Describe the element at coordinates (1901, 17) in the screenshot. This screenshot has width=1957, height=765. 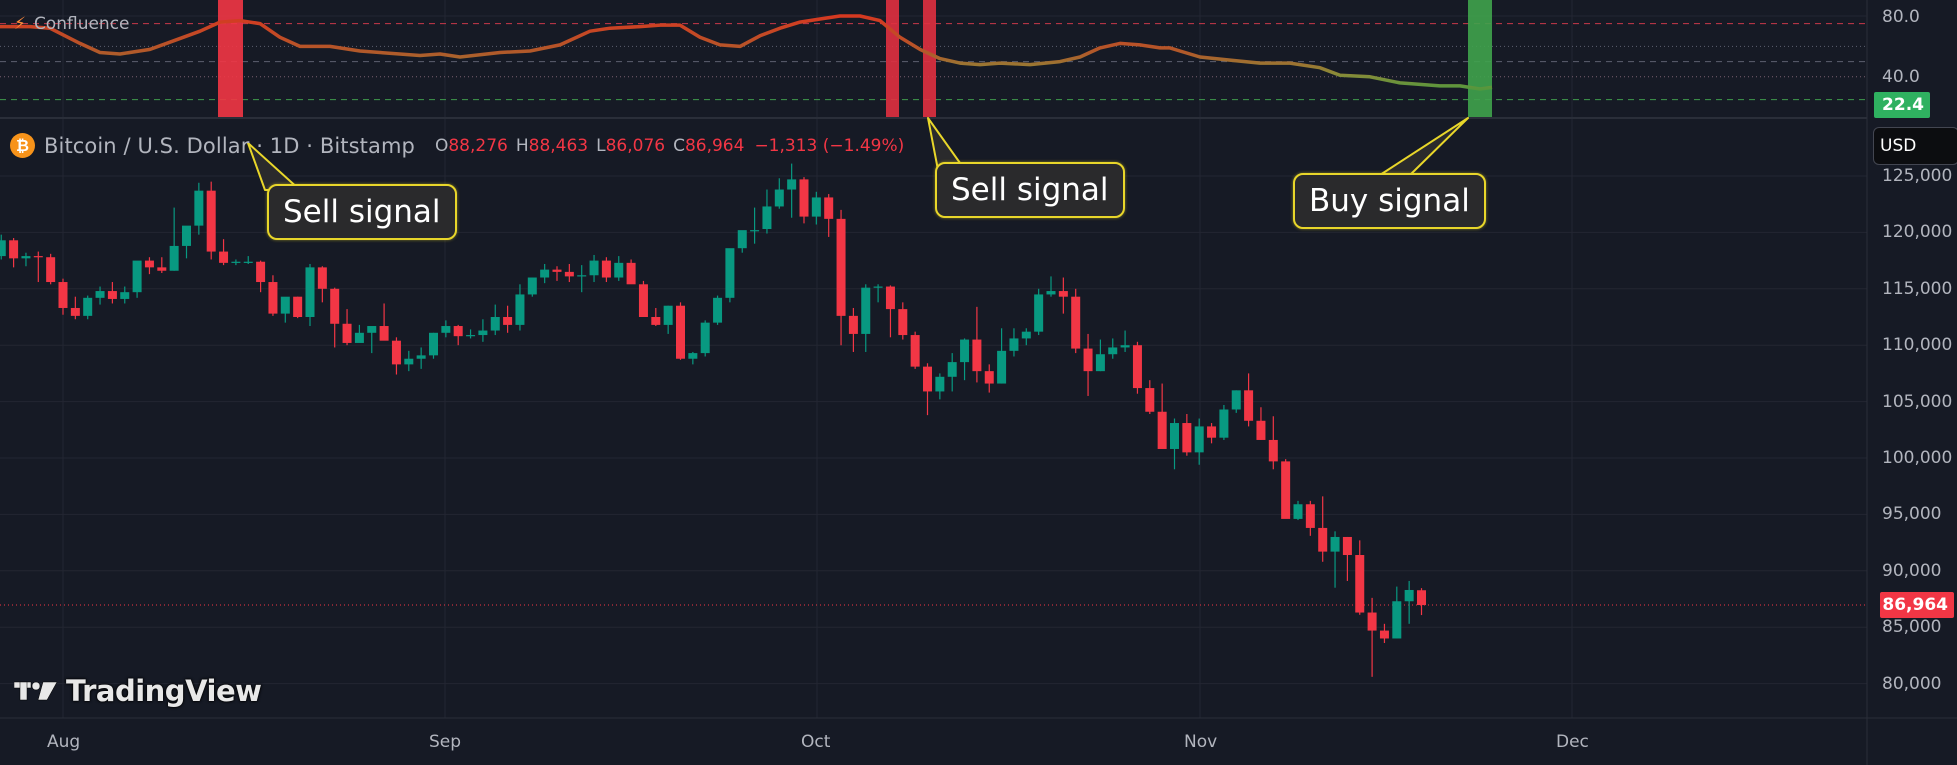
I see `indicator-axis-80: 80.0` at that location.